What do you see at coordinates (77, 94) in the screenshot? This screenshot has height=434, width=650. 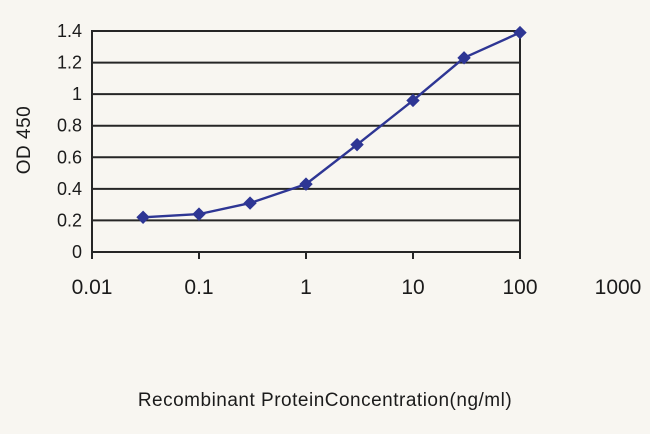 I see `y-tick-label: 1` at bounding box center [77, 94].